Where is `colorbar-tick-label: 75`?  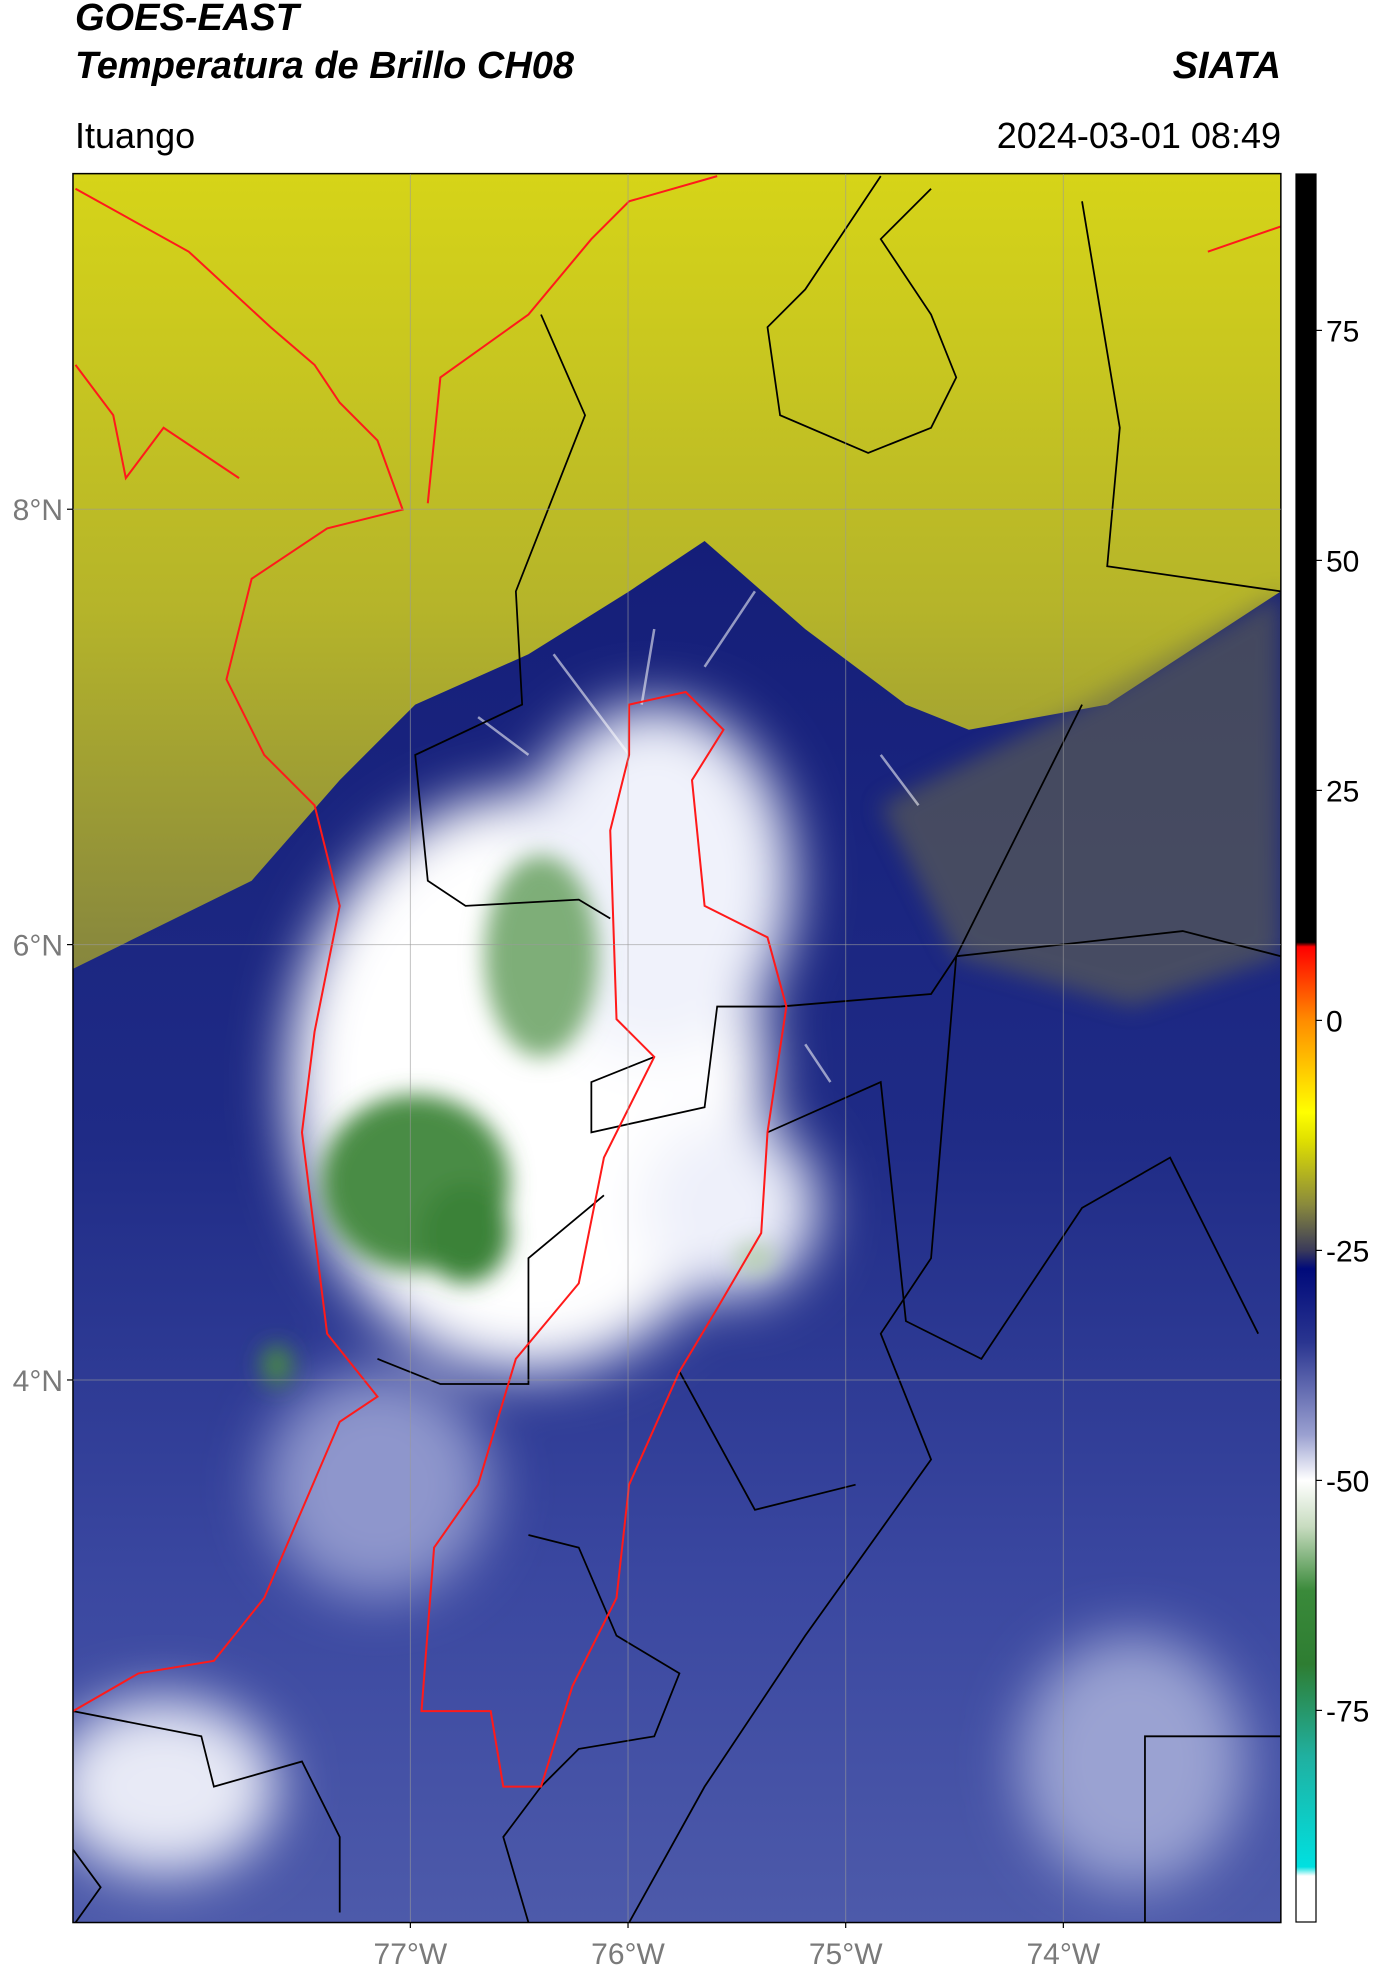
colorbar-tick-label: 75 is located at coordinates (1342, 331).